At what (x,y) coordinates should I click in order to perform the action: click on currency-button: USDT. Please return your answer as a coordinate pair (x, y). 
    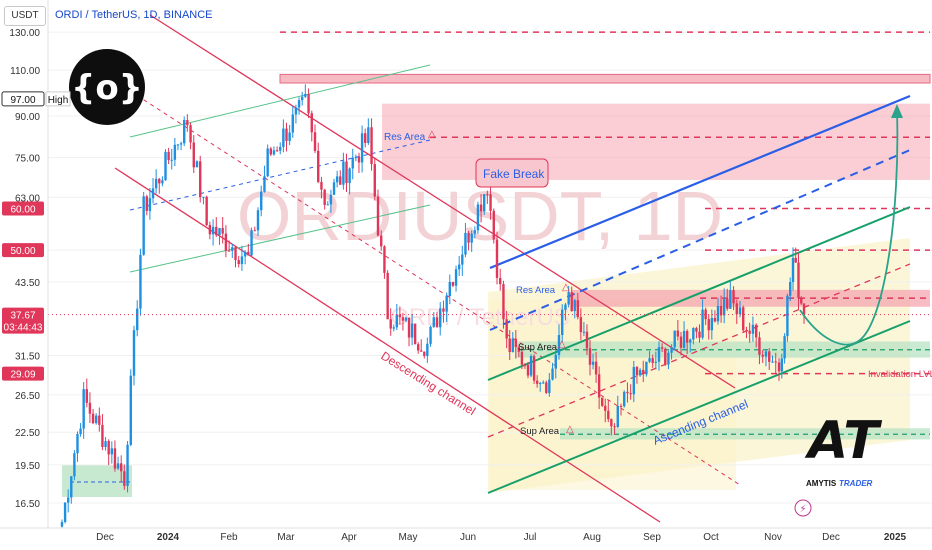
    Looking at the image, I should click on (25, 16).